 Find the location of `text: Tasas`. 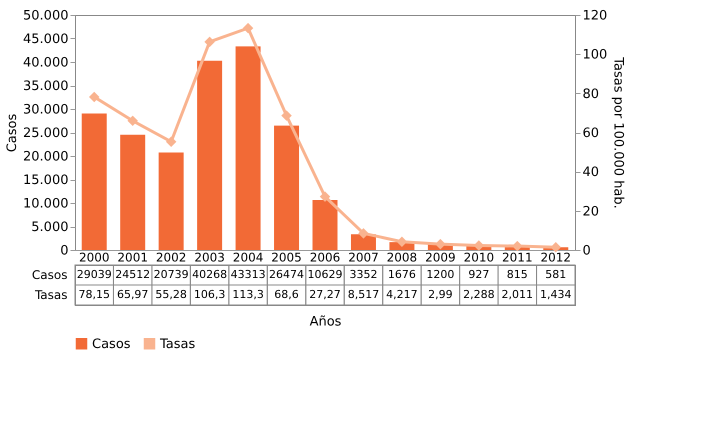

text: Tasas is located at coordinates (51, 295).